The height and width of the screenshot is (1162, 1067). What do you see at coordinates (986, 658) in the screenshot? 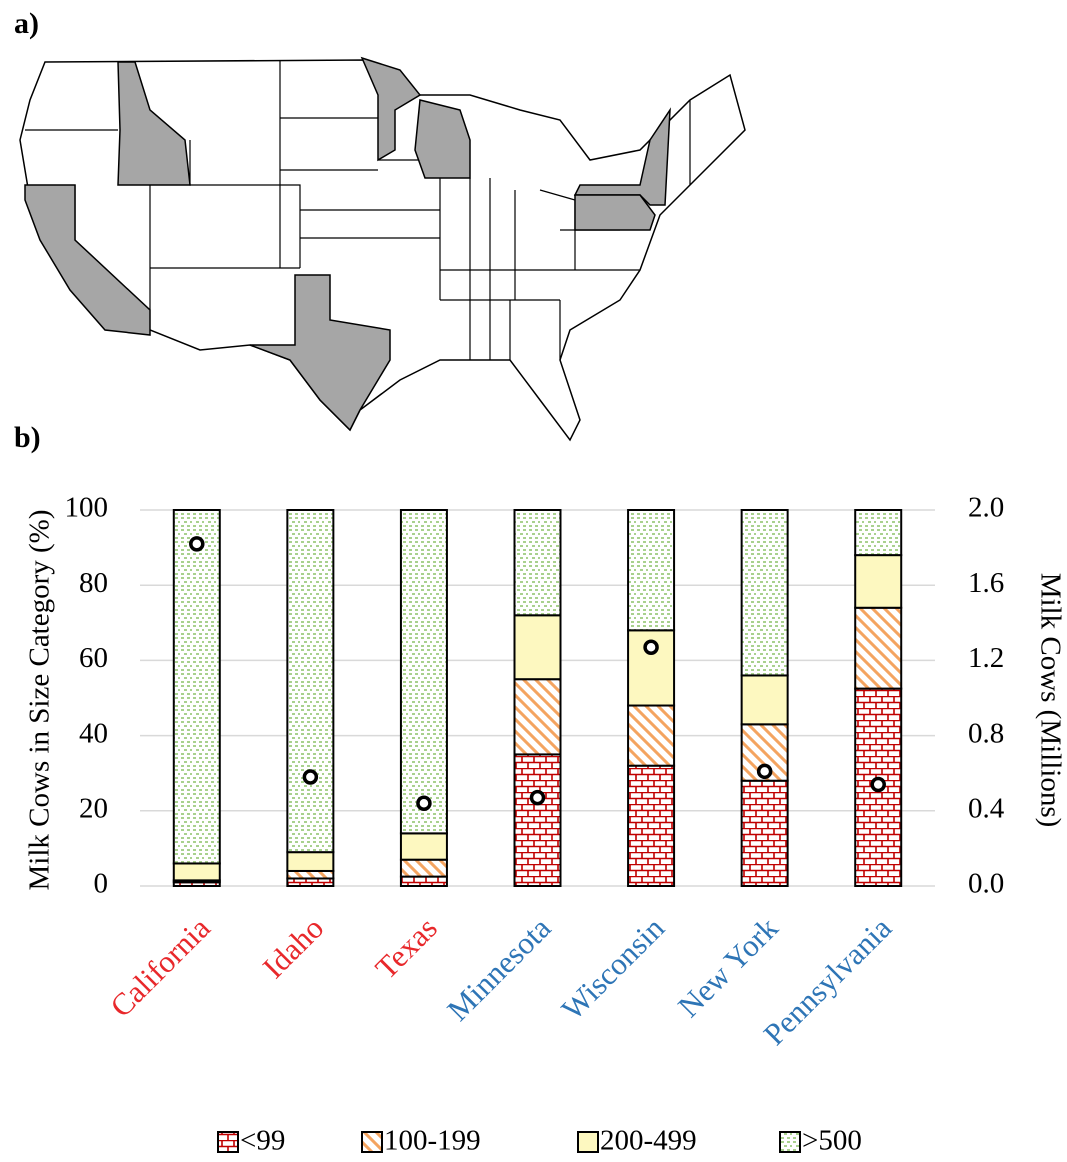
I see `y2-tick-label: 1.2` at bounding box center [986, 658].